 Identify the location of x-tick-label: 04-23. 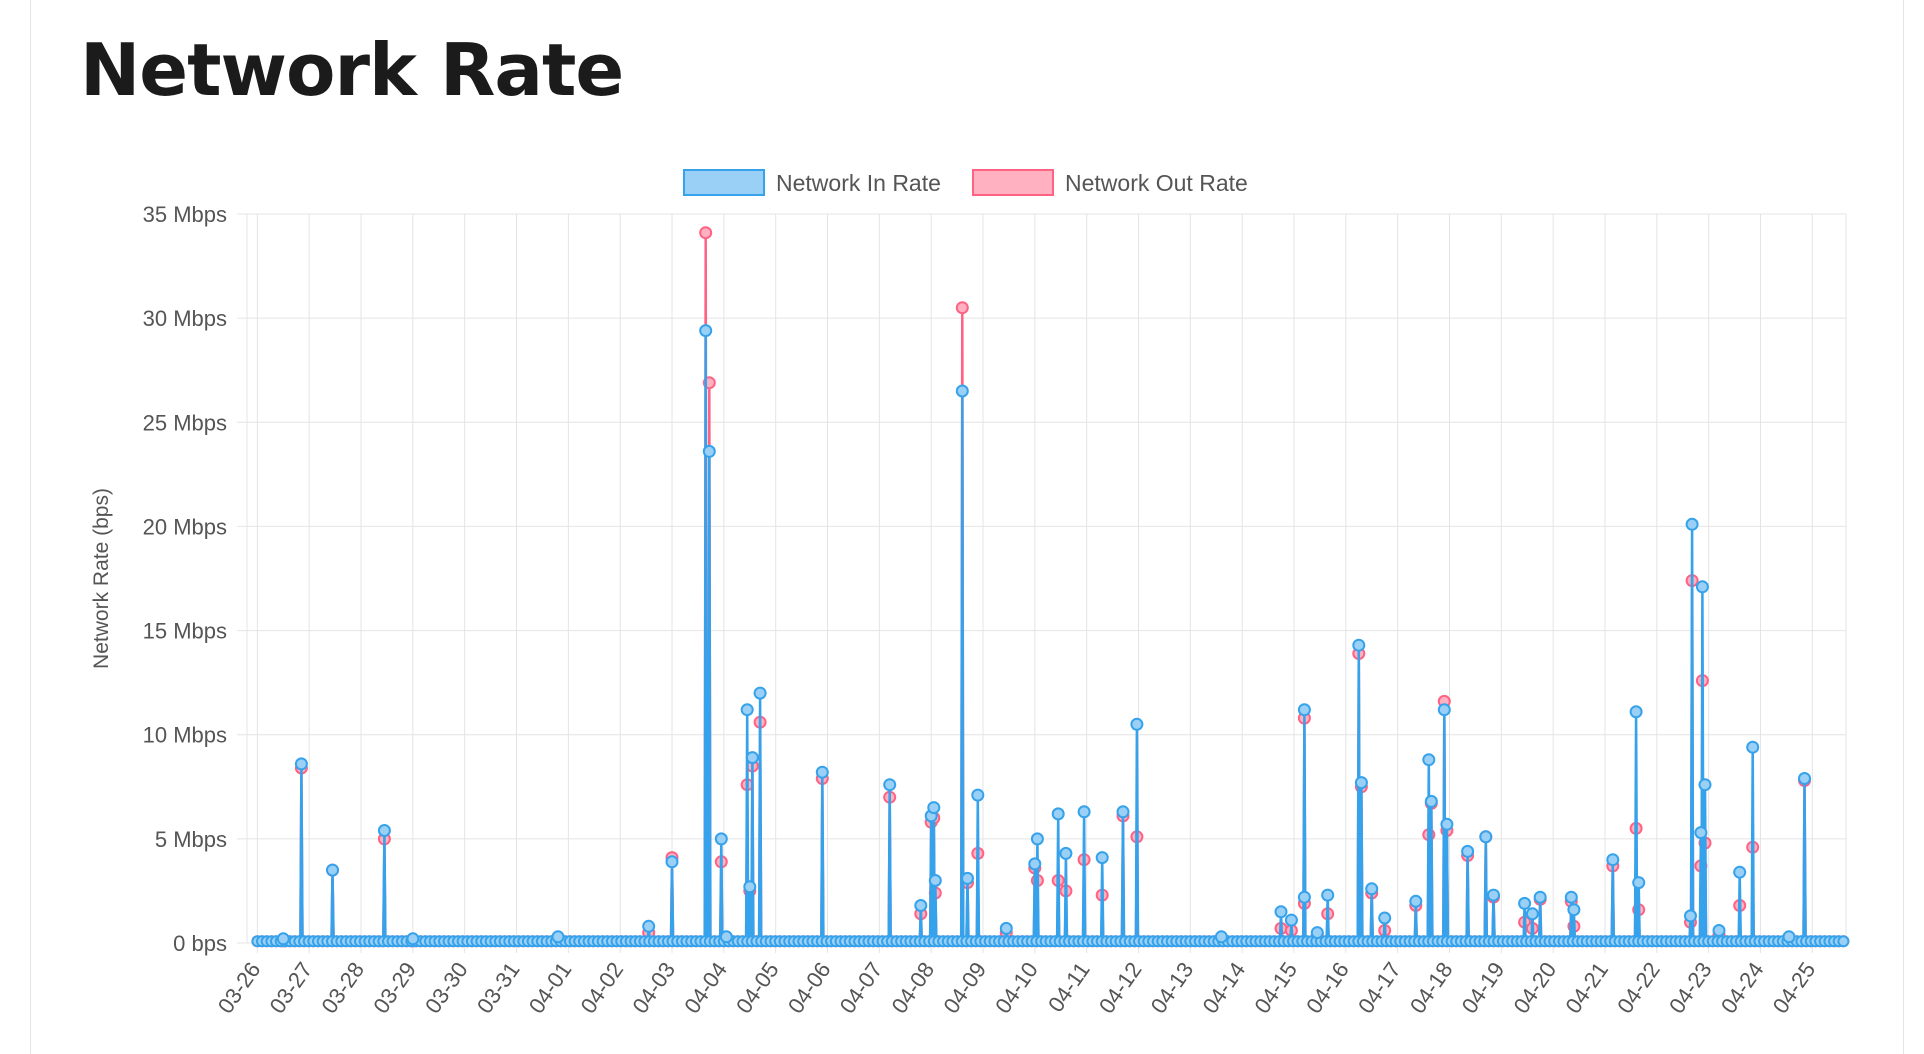
(1690, 988).